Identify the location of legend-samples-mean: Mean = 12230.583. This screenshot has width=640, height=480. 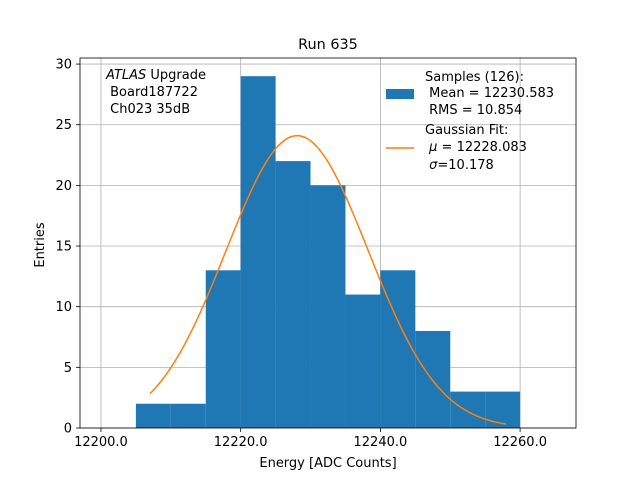
(489, 93).